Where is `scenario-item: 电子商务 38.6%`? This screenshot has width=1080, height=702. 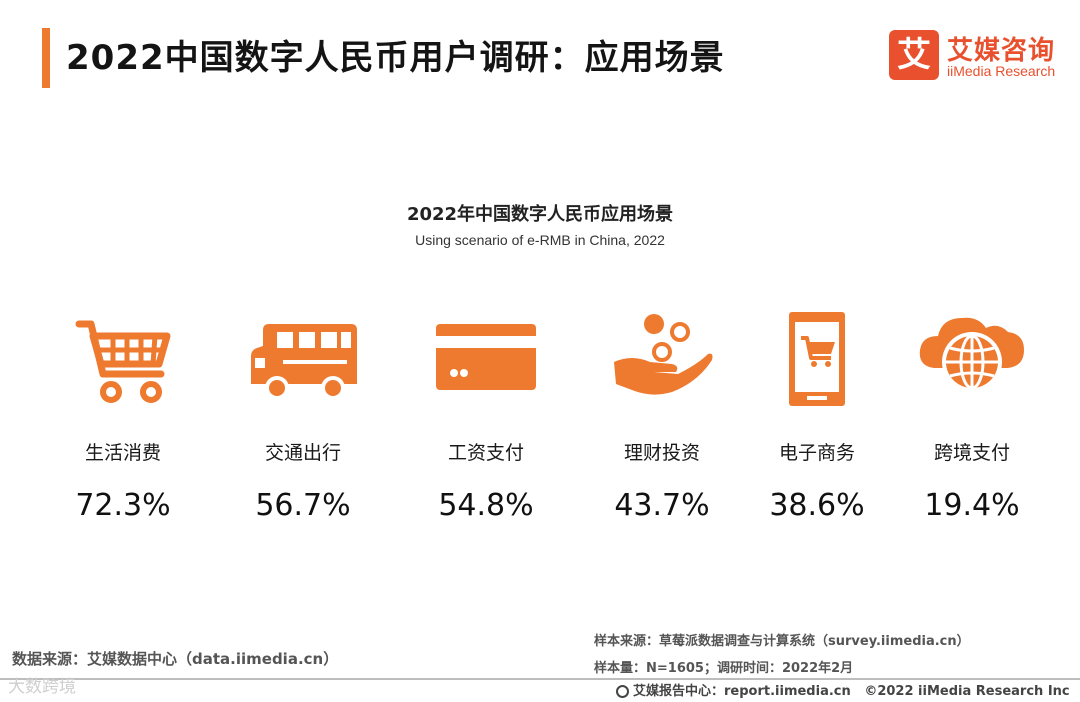 scenario-item: 电子商务 38.6% is located at coordinates (817, 415).